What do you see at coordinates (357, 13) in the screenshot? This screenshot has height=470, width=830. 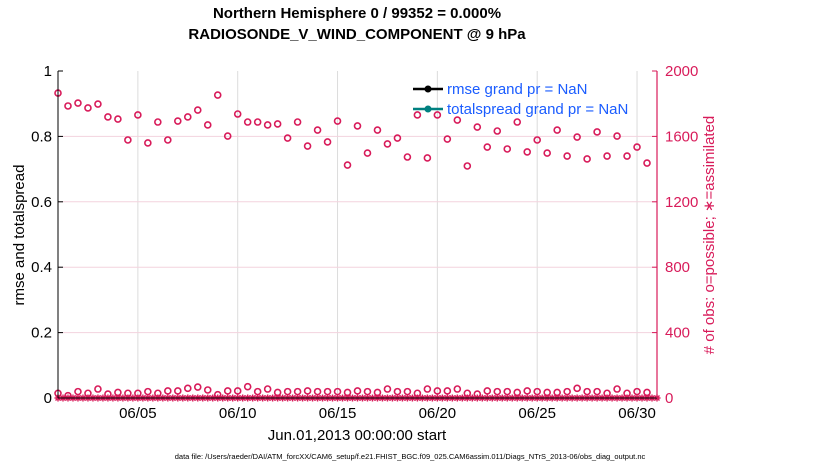 I see `chart-title-line1: Northern Hemisphere 0 / 99352 = 0.000%` at bounding box center [357, 13].